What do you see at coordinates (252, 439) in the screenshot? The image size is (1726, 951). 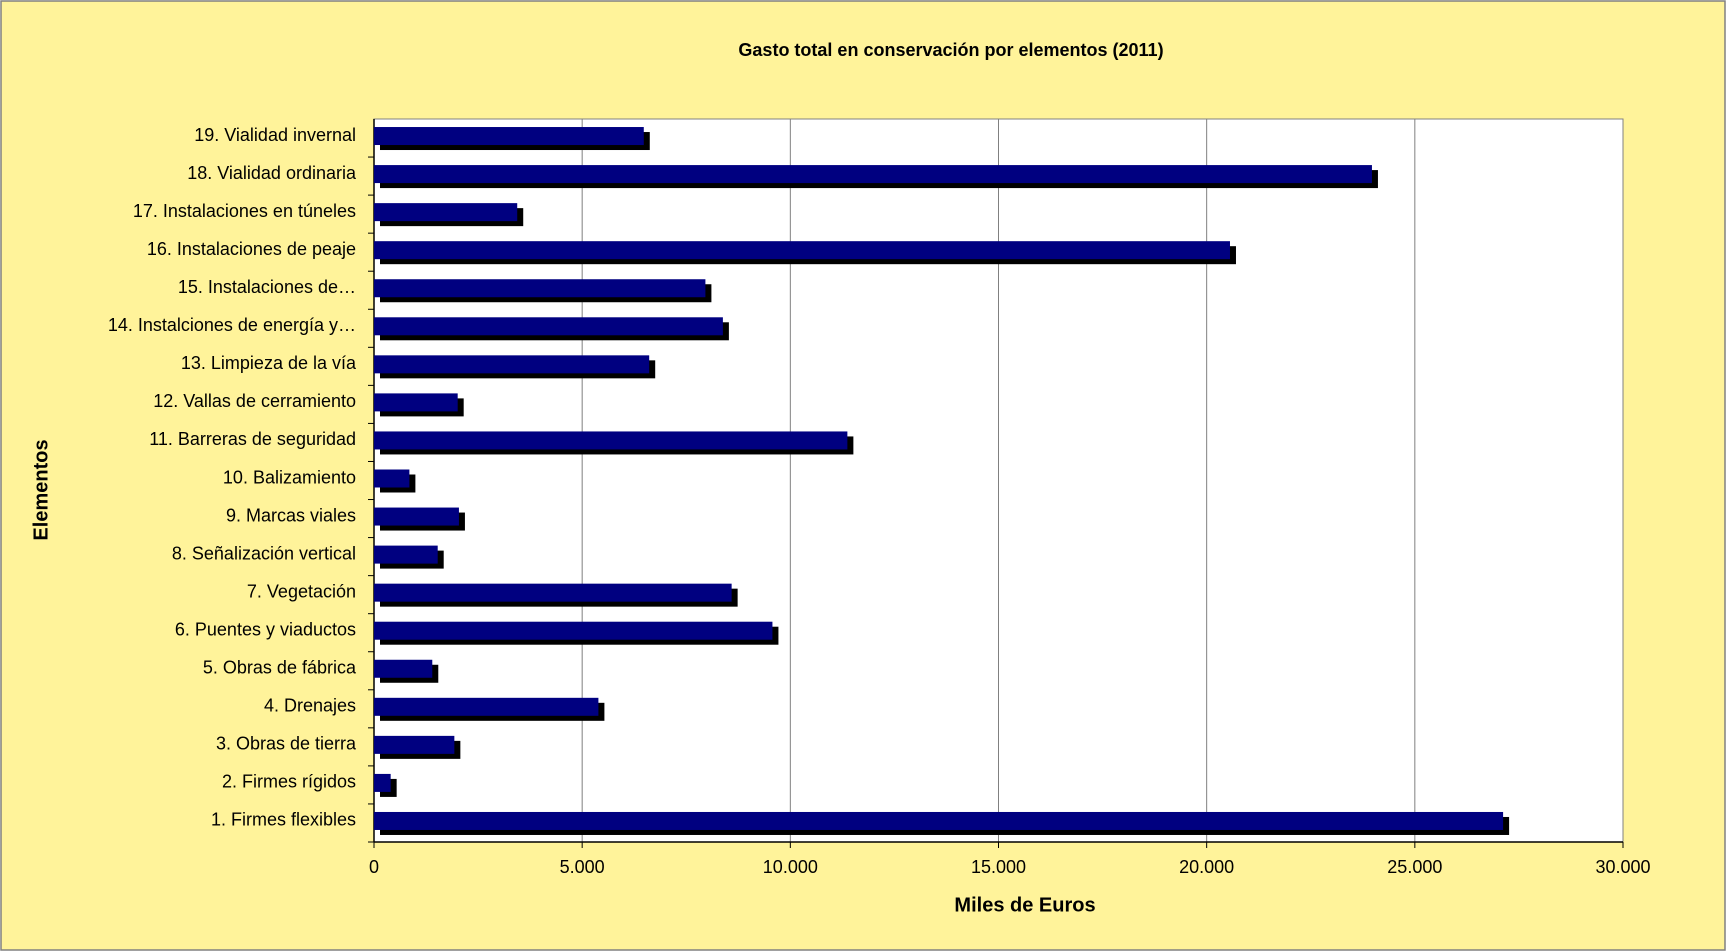 I see `y-tick-label: 11. Barreras de seguridad` at bounding box center [252, 439].